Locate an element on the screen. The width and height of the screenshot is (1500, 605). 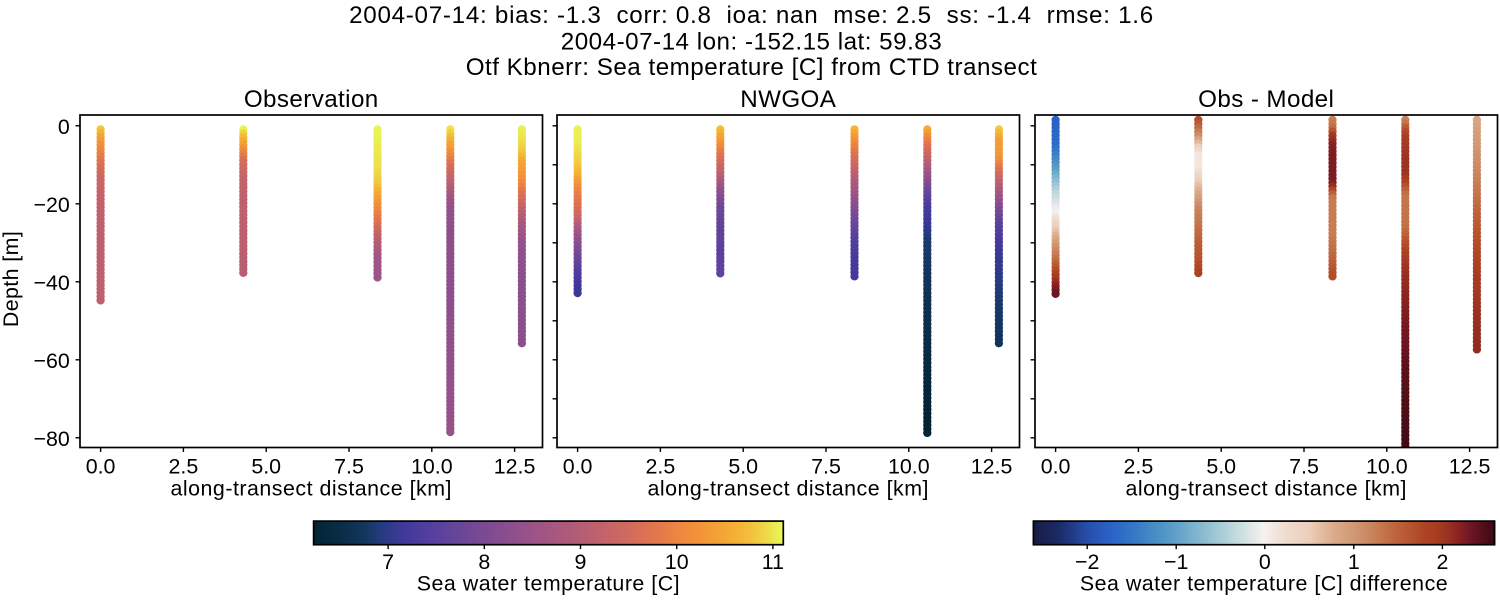
svg-text: 10 is located at coordinates (677, 562).